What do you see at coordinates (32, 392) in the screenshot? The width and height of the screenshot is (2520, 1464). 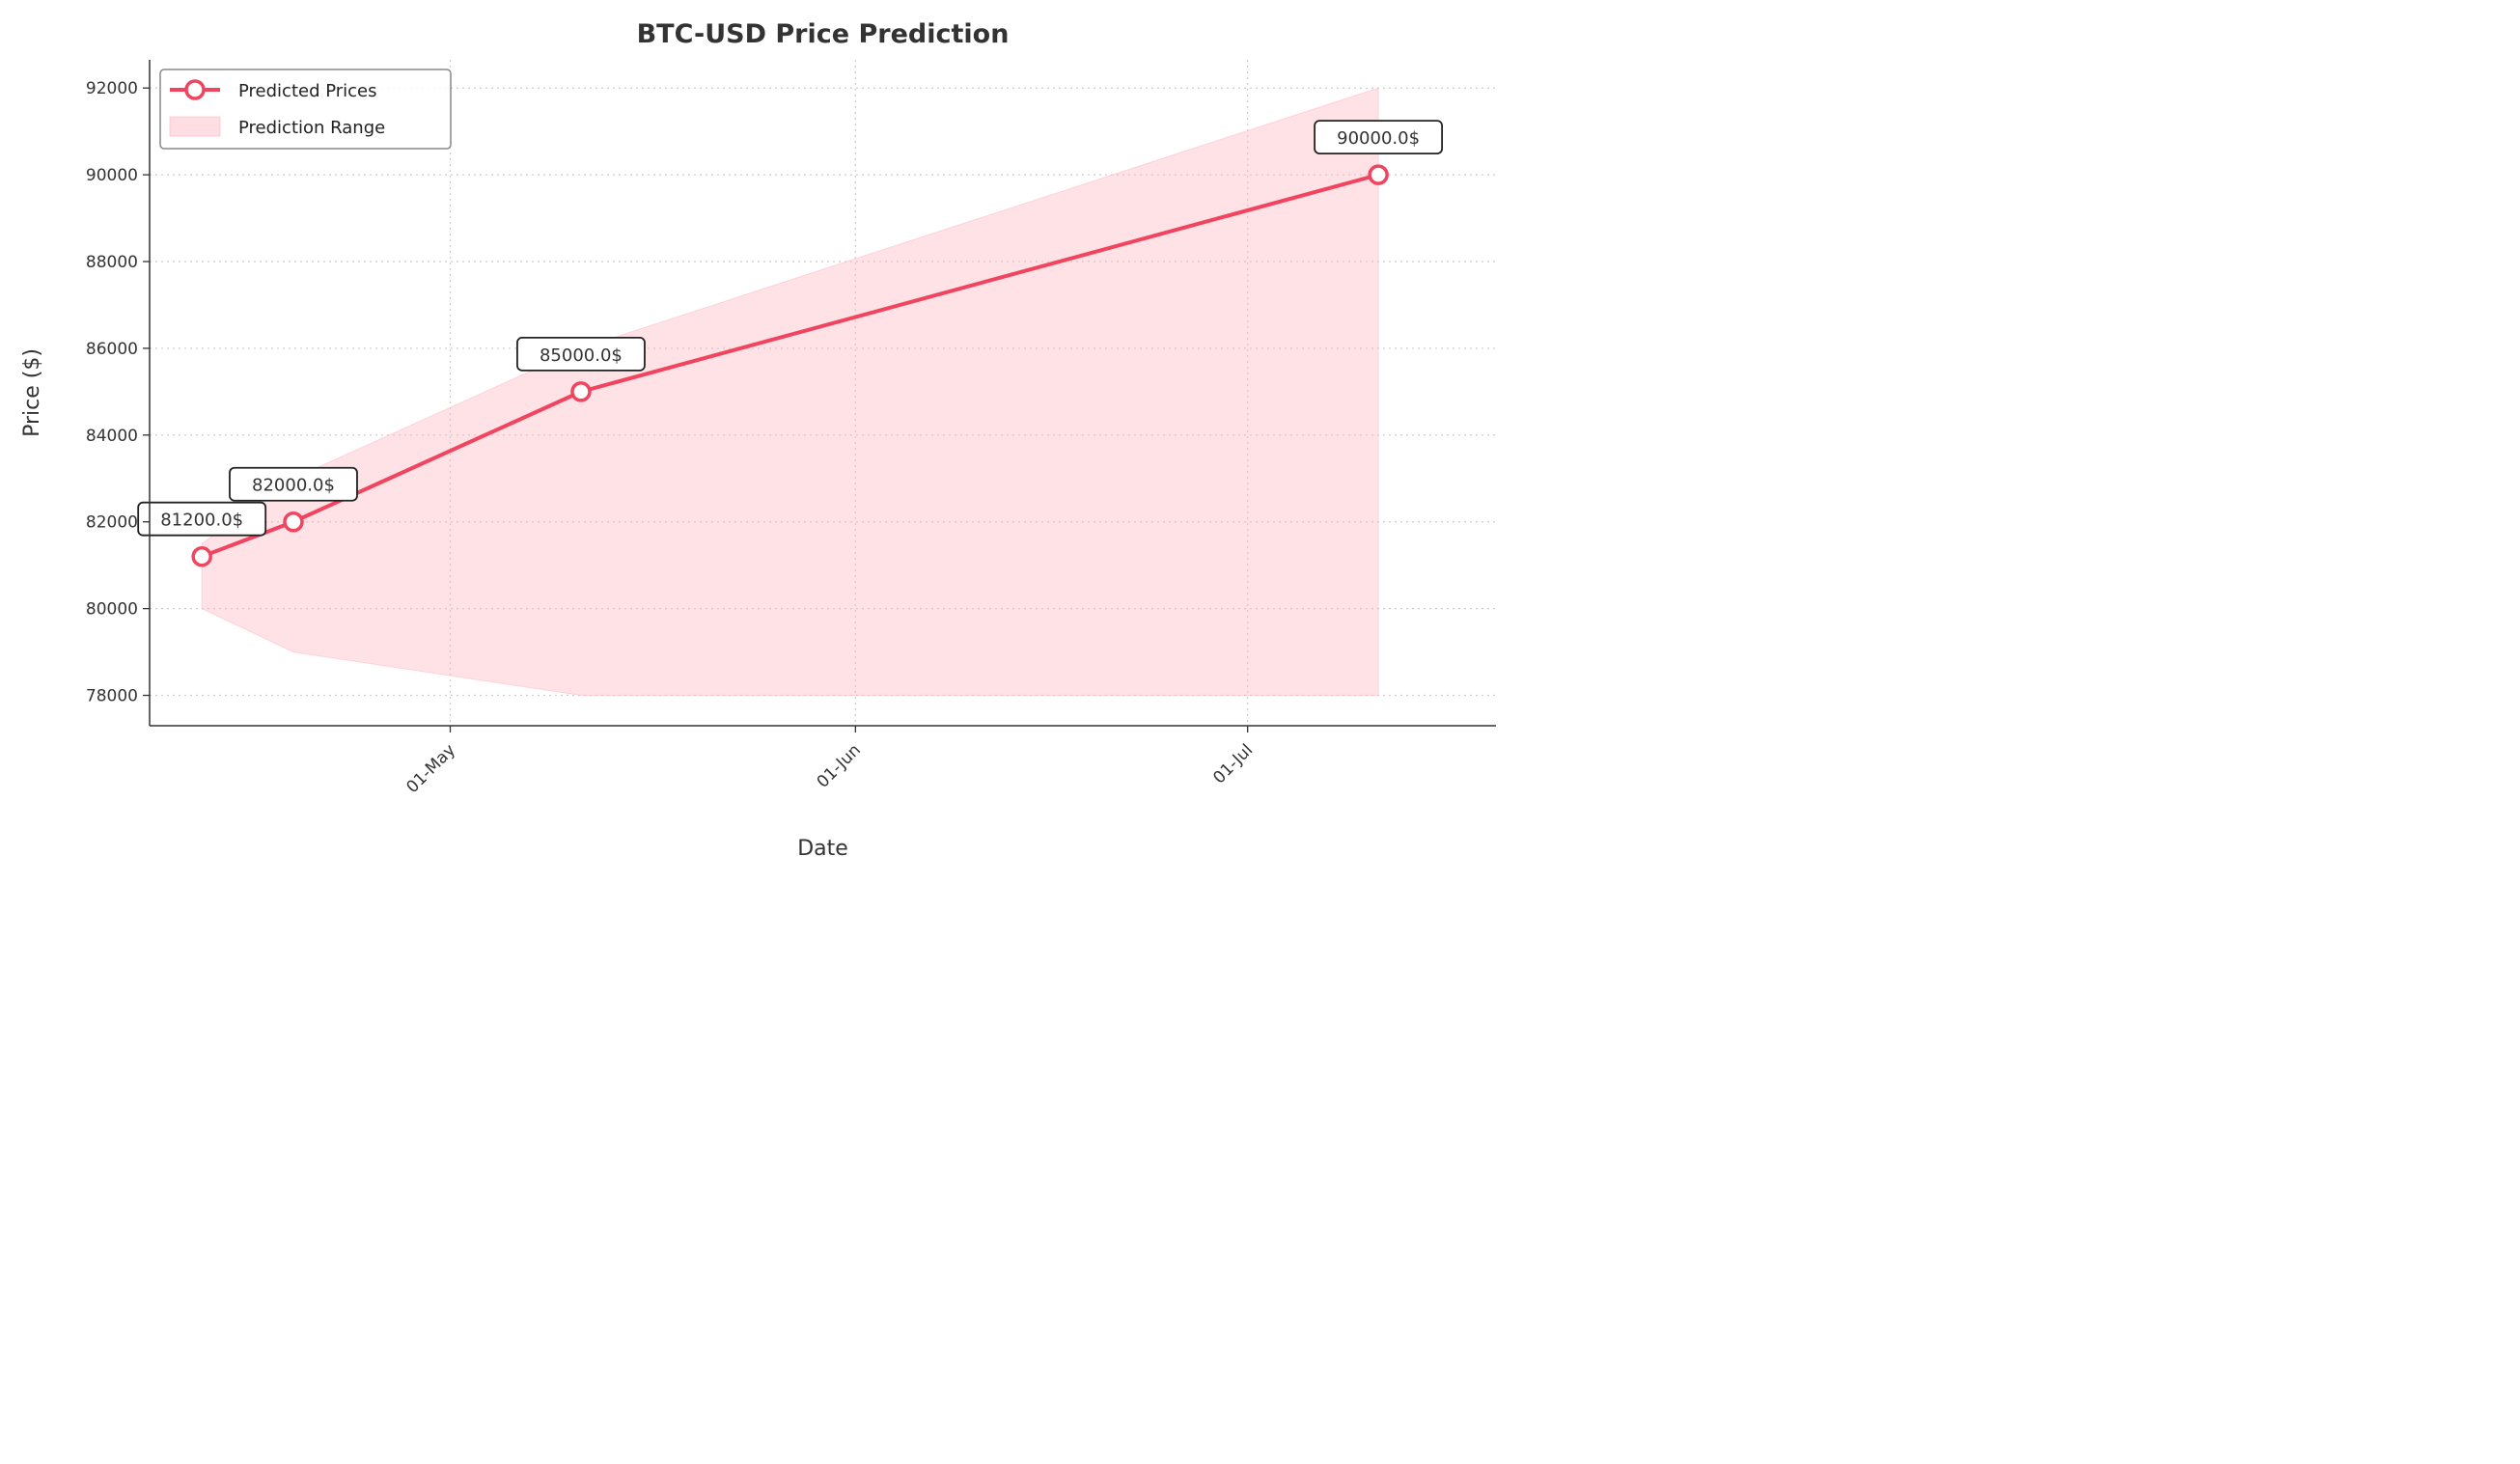 I see `y-axis-title: Price ($)` at bounding box center [32, 392].